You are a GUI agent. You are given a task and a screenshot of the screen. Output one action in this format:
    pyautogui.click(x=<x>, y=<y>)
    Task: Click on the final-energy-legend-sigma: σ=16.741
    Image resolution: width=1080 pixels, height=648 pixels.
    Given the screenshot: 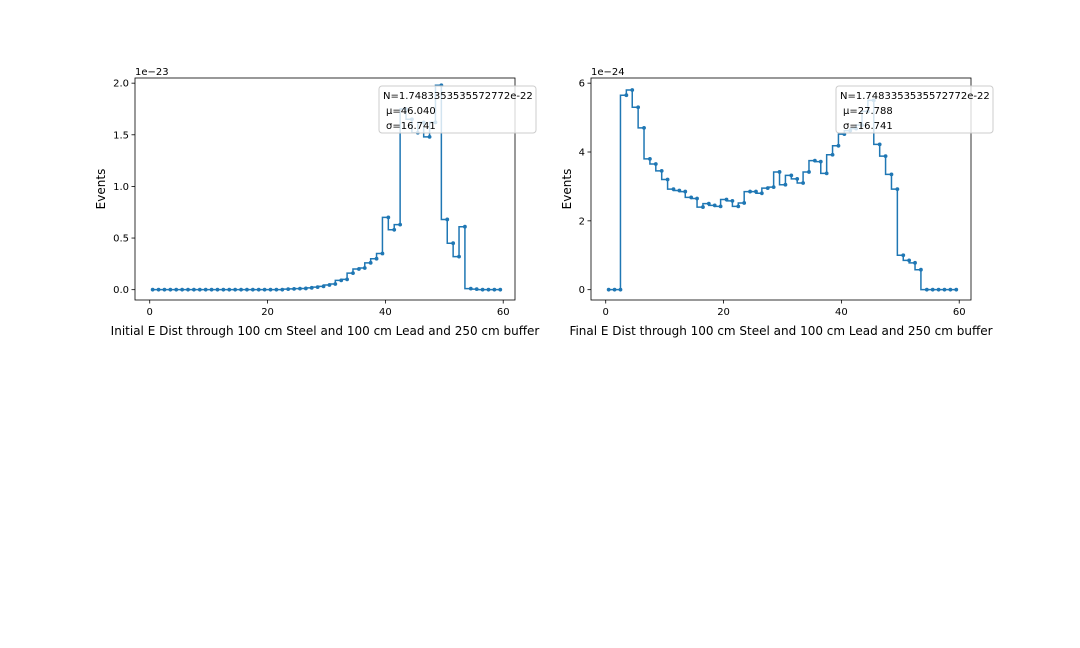 What is the action you would take?
    pyautogui.click(x=868, y=126)
    